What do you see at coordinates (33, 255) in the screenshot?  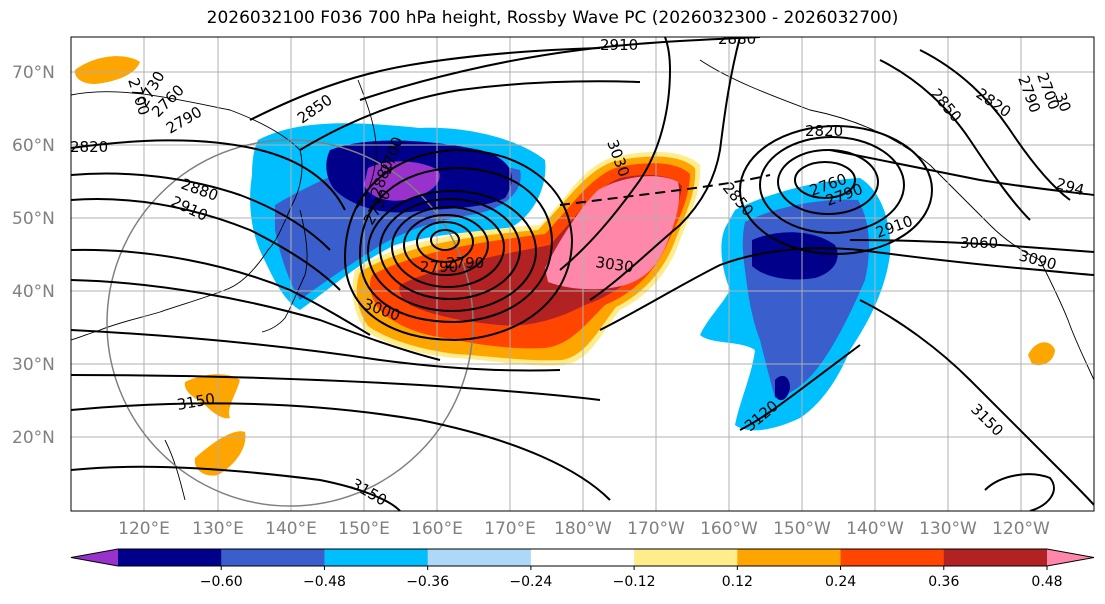 I see `latitude-labels: 70°N 60°N 50°N 40°N 30°N 20°N` at bounding box center [33, 255].